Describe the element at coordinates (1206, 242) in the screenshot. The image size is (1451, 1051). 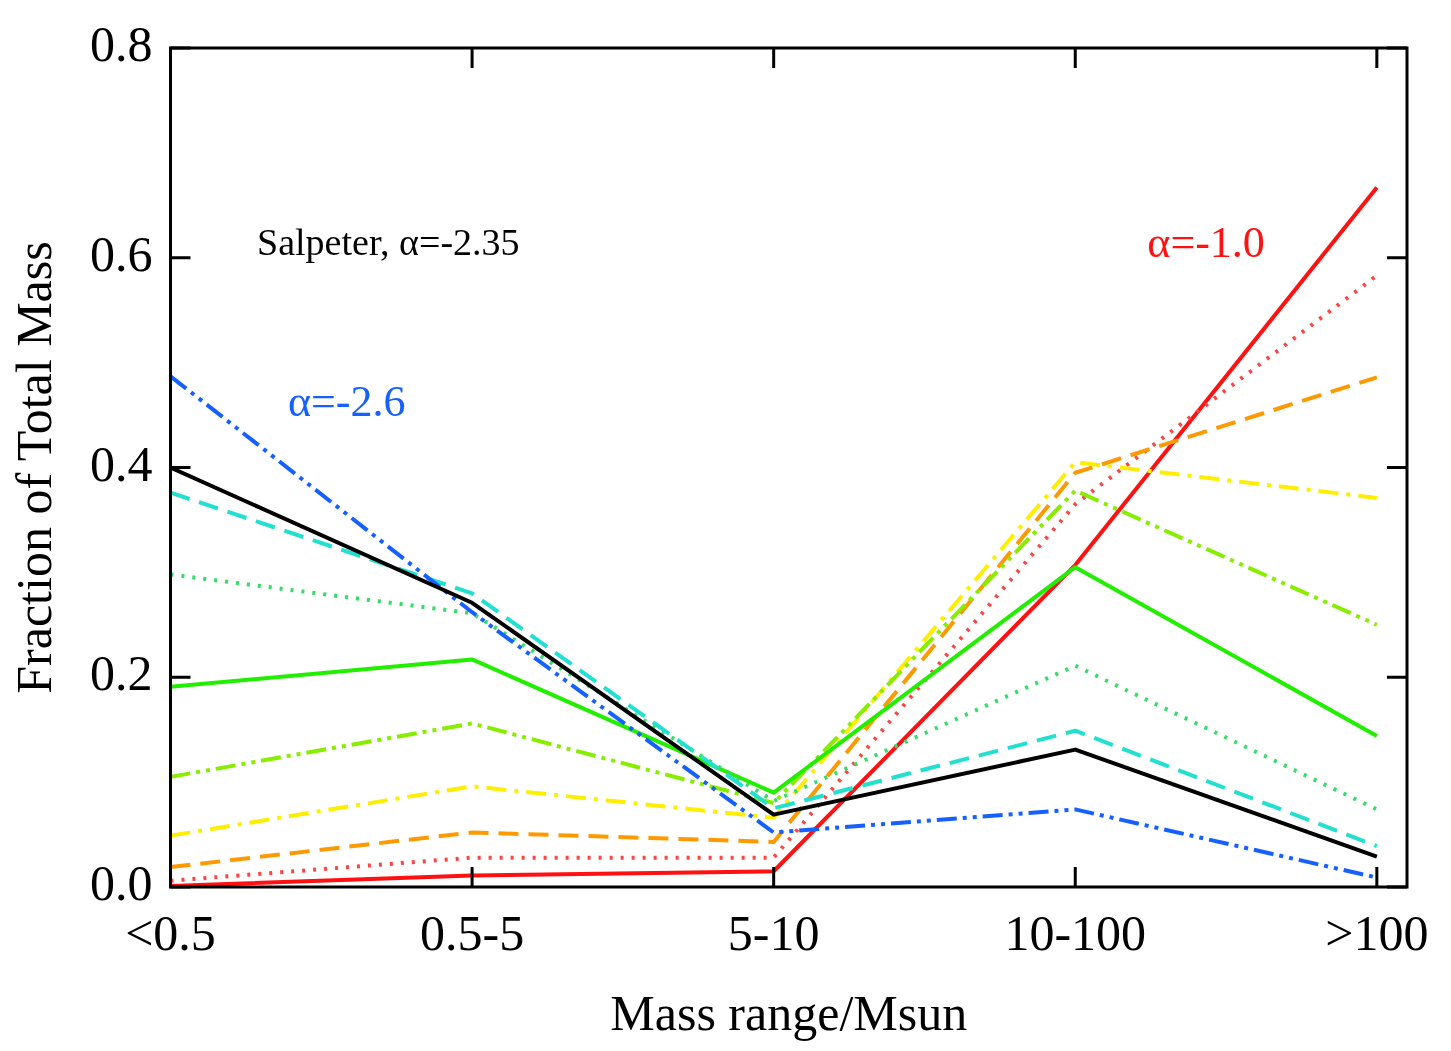
I see `series-label: α=-1.0` at that location.